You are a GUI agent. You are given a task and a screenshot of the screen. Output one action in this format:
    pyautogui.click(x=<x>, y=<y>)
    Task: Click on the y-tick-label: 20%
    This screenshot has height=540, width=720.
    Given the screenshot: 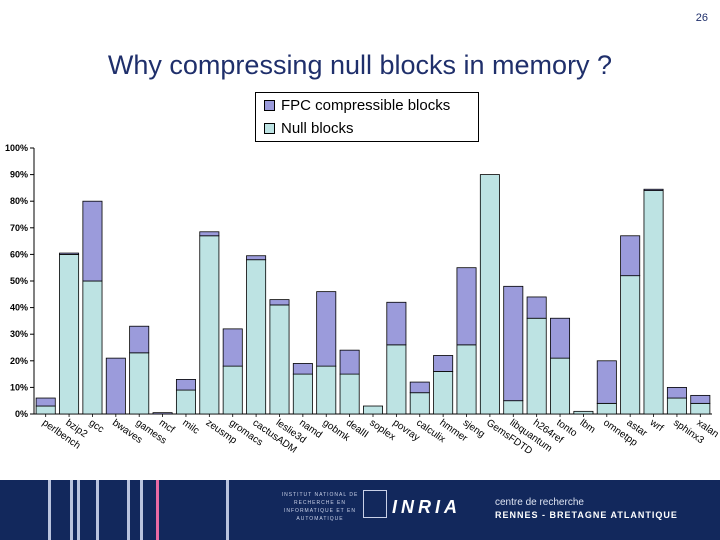 What is the action you would take?
    pyautogui.click(x=19, y=361)
    